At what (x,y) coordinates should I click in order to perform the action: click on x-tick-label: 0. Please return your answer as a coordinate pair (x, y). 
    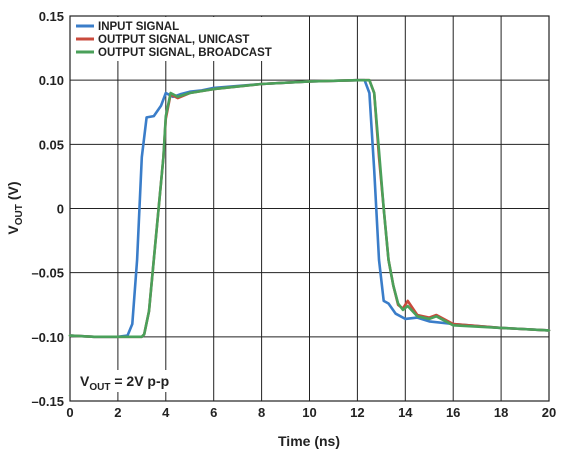
    Looking at the image, I should click on (69, 412).